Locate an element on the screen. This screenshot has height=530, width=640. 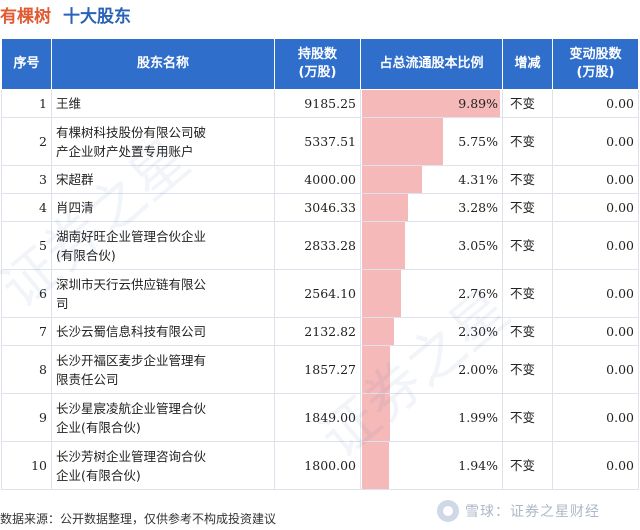
ratio-label: 2.30% is located at coordinates (478, 331).